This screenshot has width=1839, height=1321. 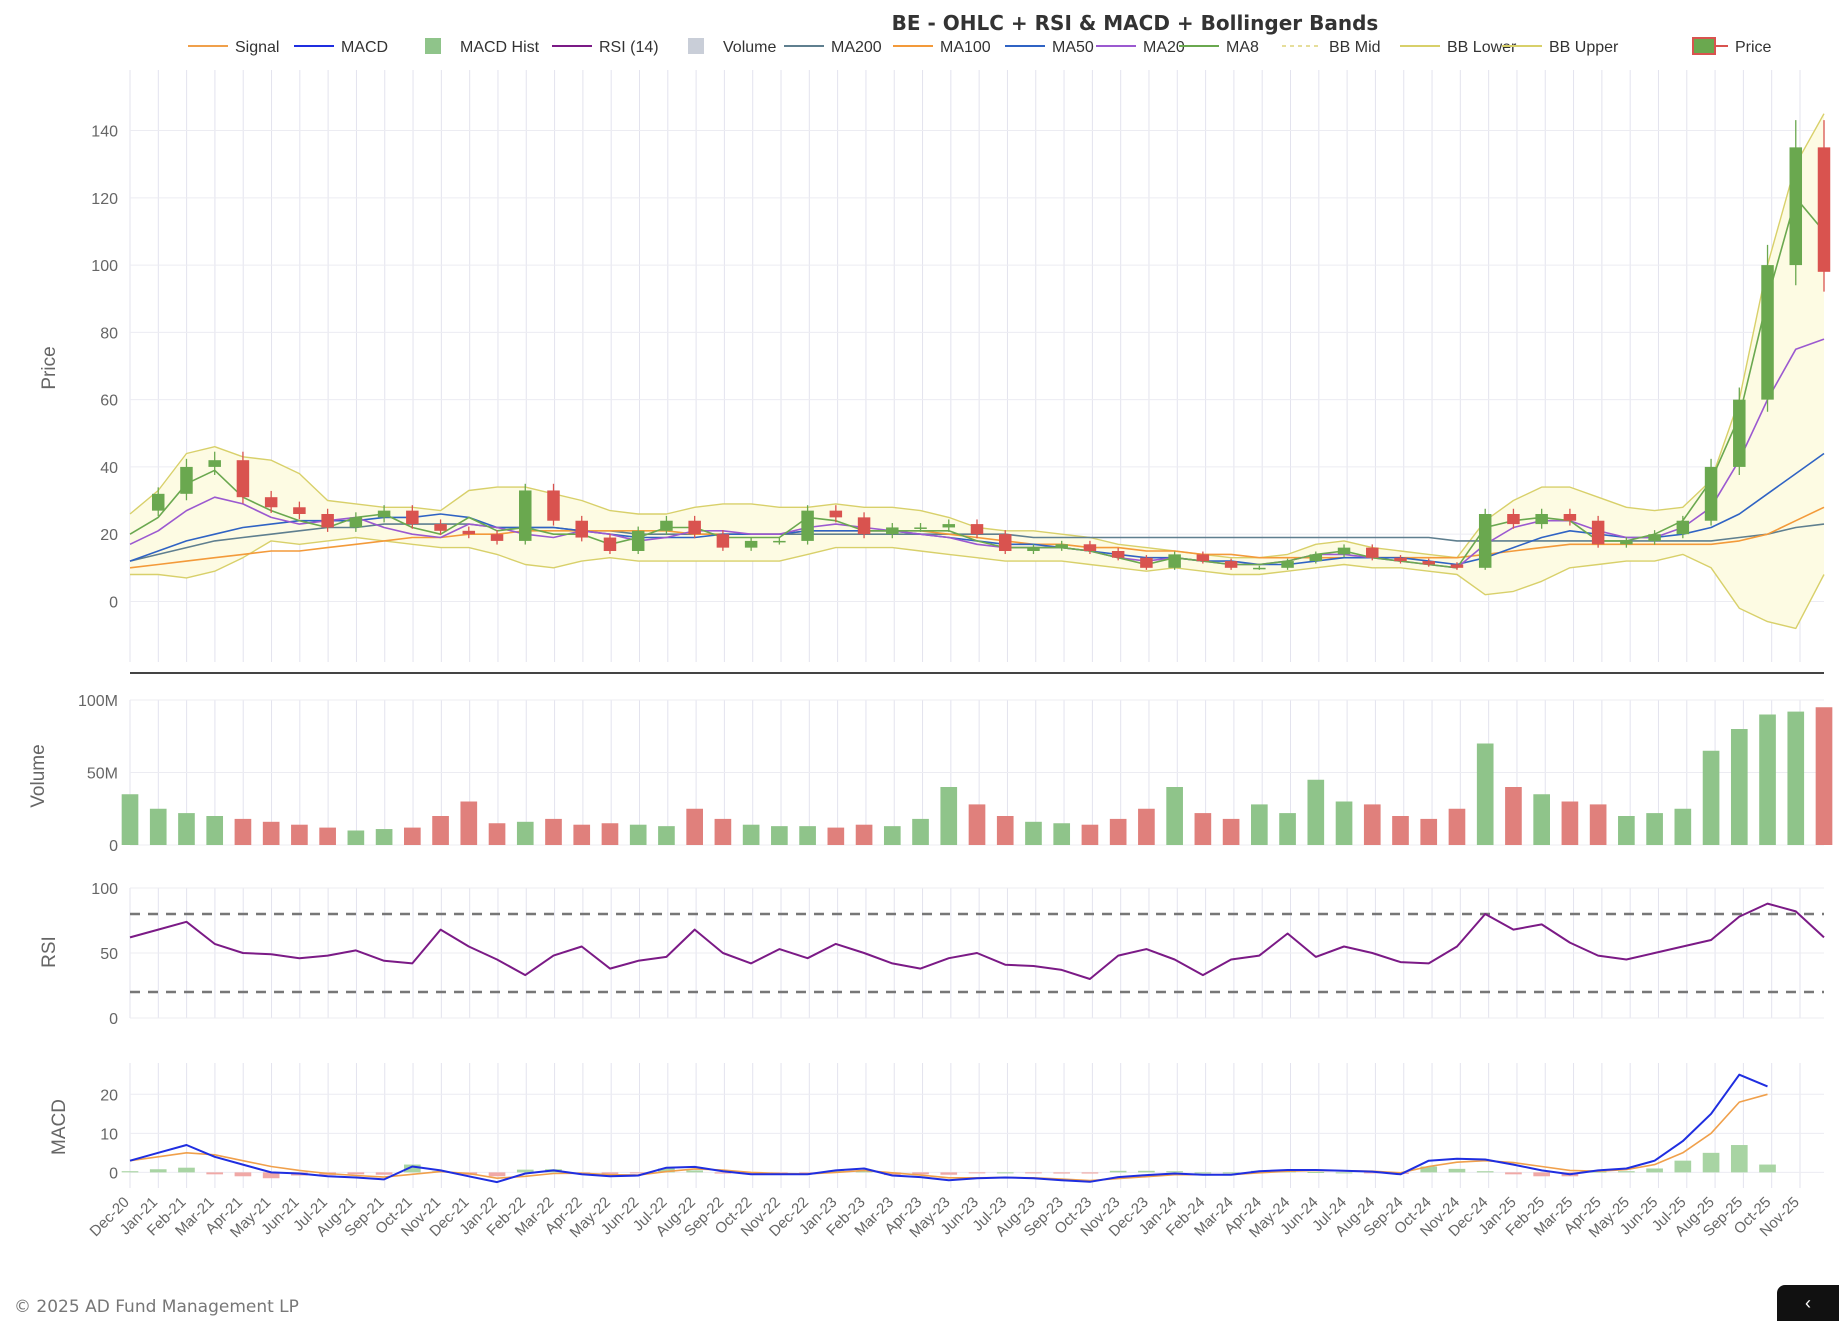 What do you see at coordinates (977, 776) in the screenshot?
I see `volume-panel` at bounding box center [977, 776].